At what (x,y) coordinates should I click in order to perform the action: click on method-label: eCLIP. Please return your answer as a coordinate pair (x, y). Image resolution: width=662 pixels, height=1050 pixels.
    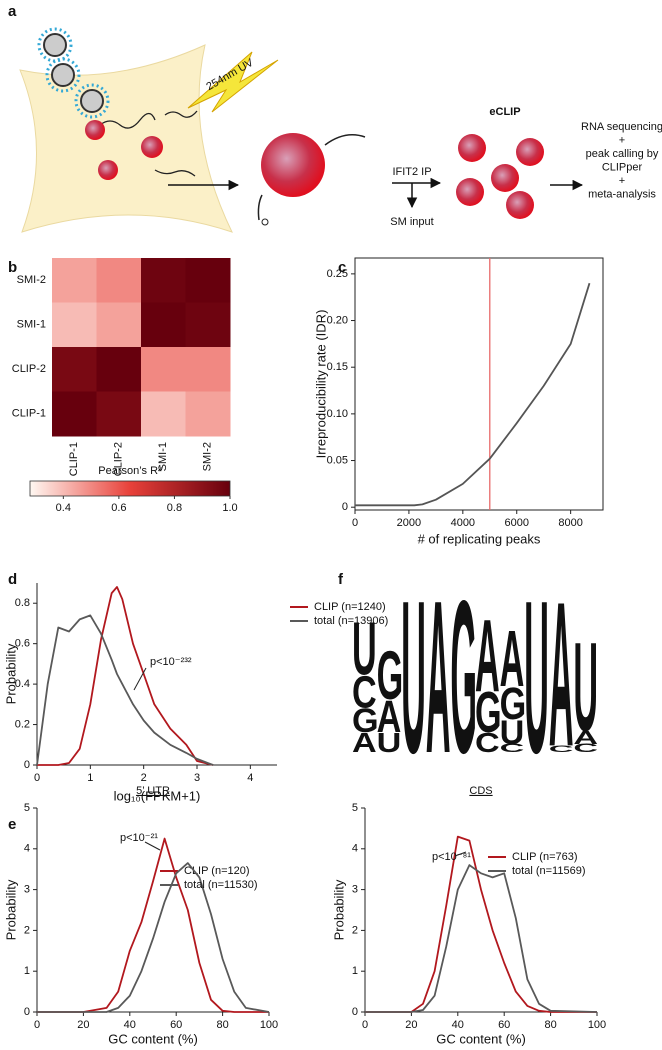
    Looking at the image, I should click on (504, 112).